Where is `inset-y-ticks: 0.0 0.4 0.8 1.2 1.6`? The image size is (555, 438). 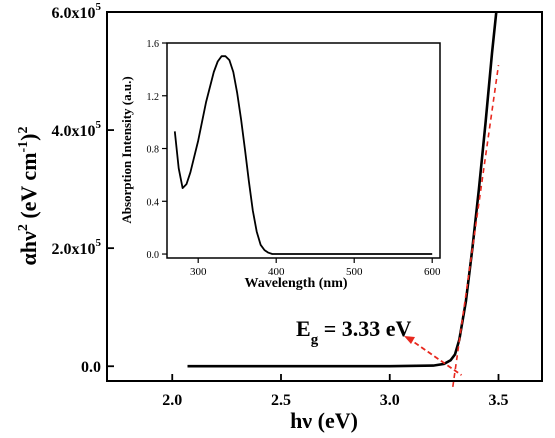
inset-y-ticks: 0.0 0.4 0.8 1.2 1.6 is located at coordinates (157, 150).